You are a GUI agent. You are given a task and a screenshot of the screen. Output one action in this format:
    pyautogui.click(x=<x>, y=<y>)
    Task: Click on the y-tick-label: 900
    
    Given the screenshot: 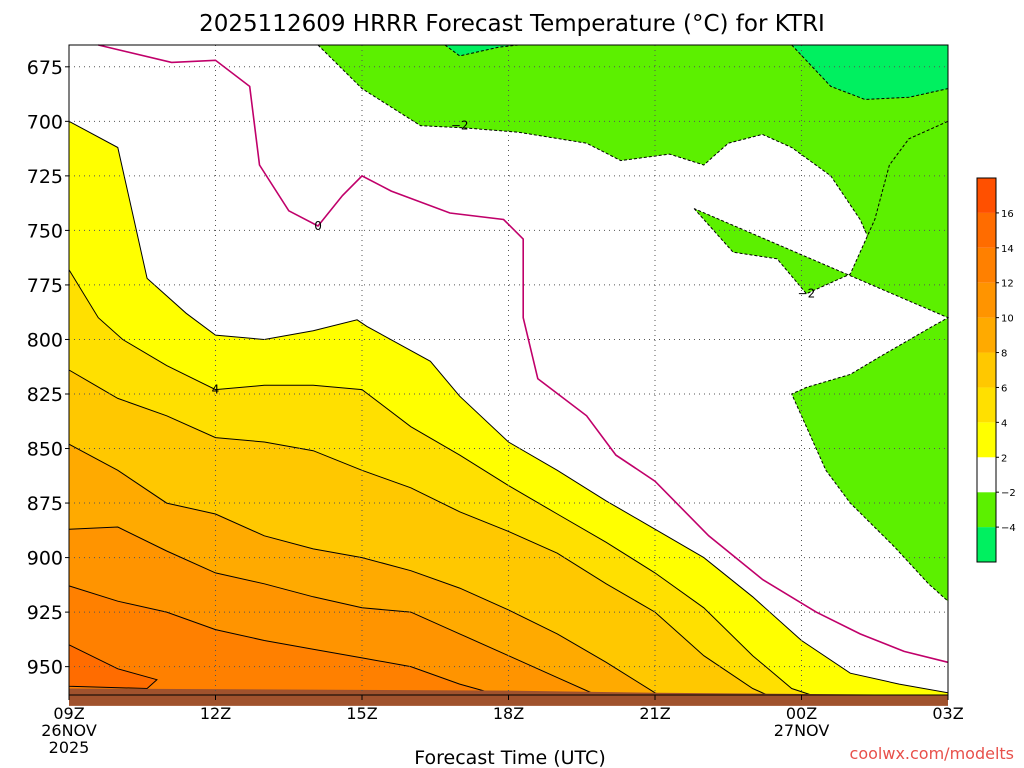 What is the action you would take?
    pyautogui.click(x=45, y=559)
    